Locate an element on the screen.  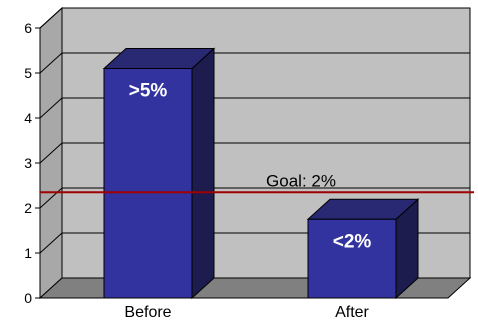
goal-label: Goal: 2% is located at coordinates (301, 180).